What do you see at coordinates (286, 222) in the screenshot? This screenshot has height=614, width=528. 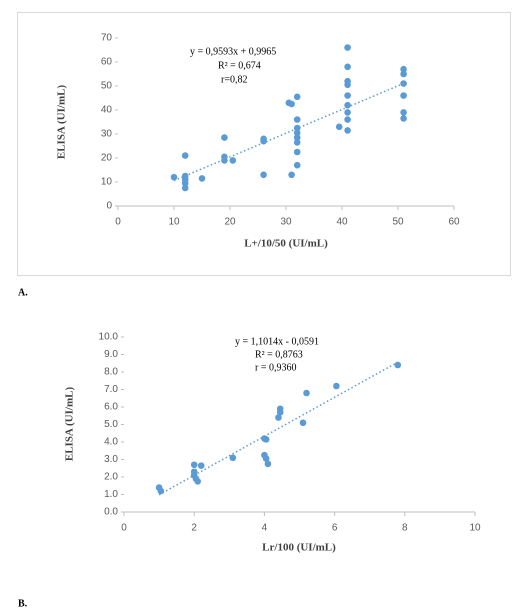 I see `x-tick-label: 30` at bounding box center [286, 222].